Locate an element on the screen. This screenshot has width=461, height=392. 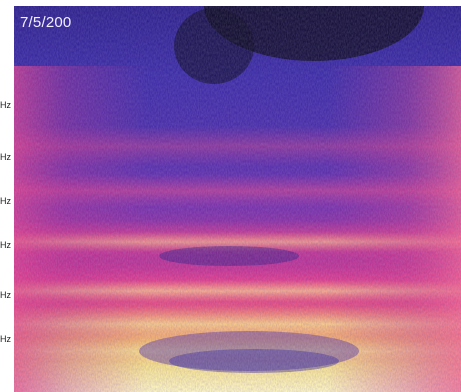
timestamp-label: 7/5/200 is located at coordinates (46, 22).